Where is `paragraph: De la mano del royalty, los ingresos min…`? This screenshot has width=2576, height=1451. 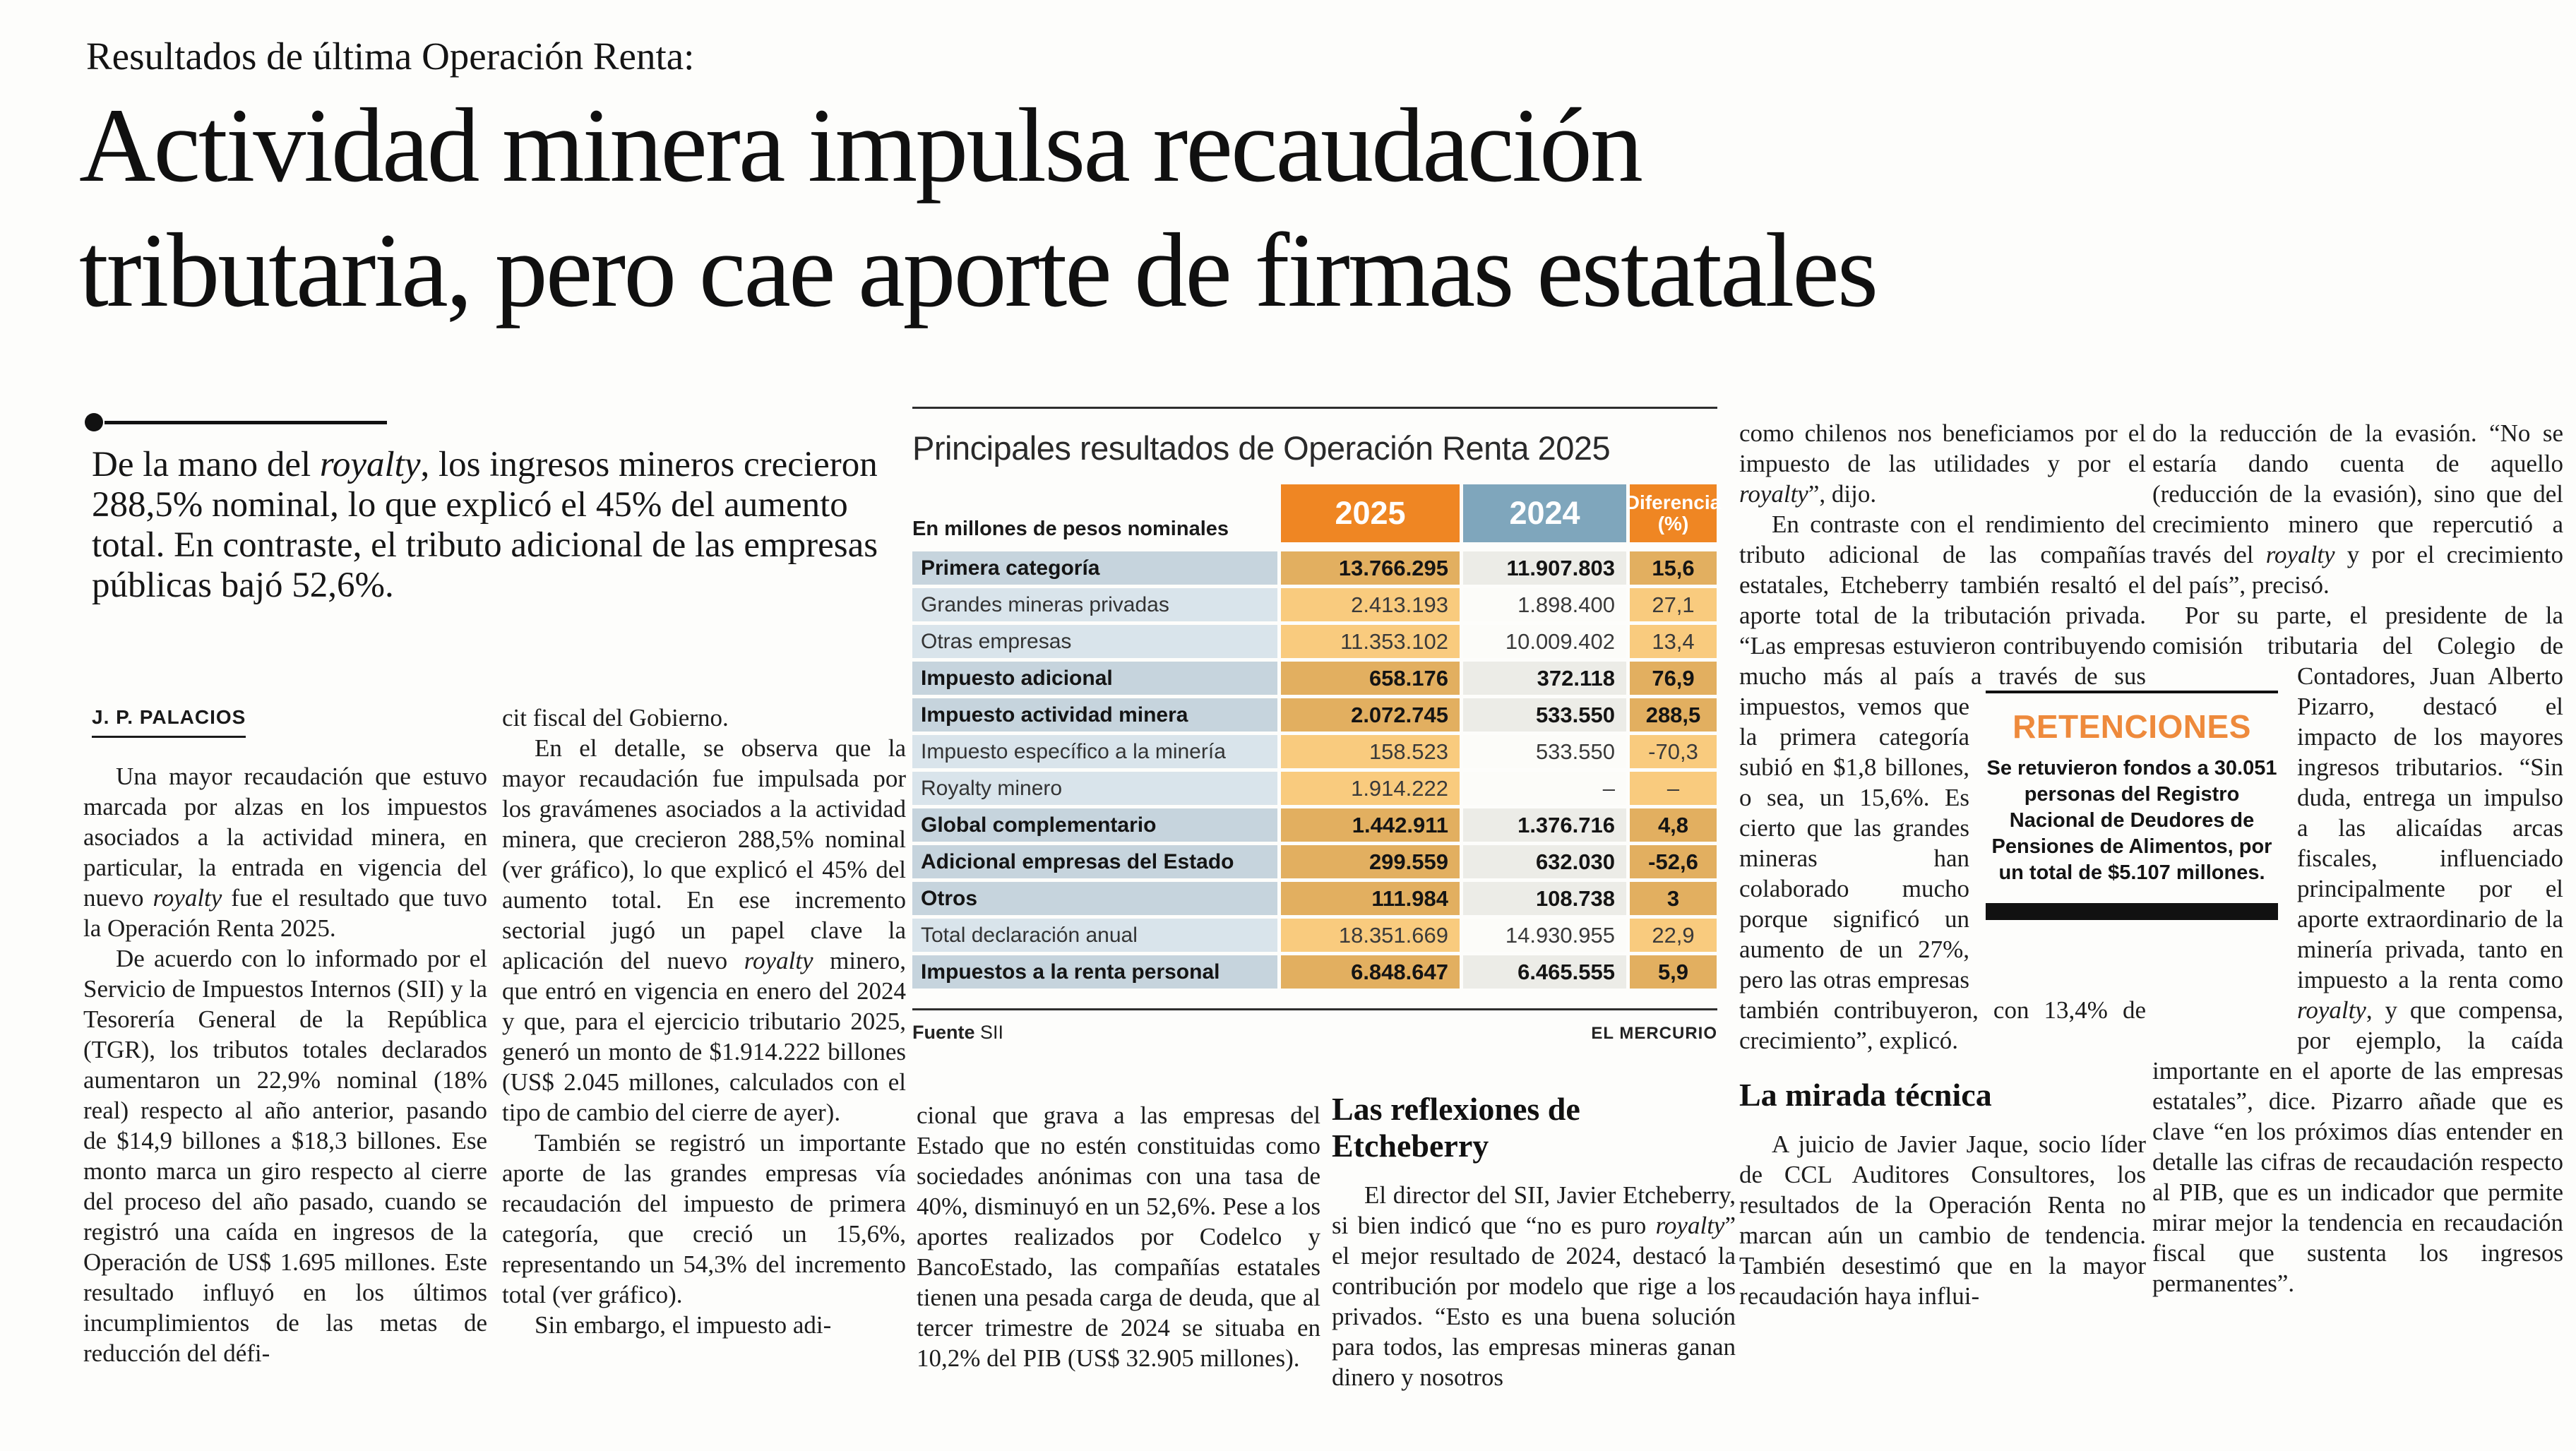
paragraph: De la mano del royalty, los ingresos min… is located at coordinates (499, 525).